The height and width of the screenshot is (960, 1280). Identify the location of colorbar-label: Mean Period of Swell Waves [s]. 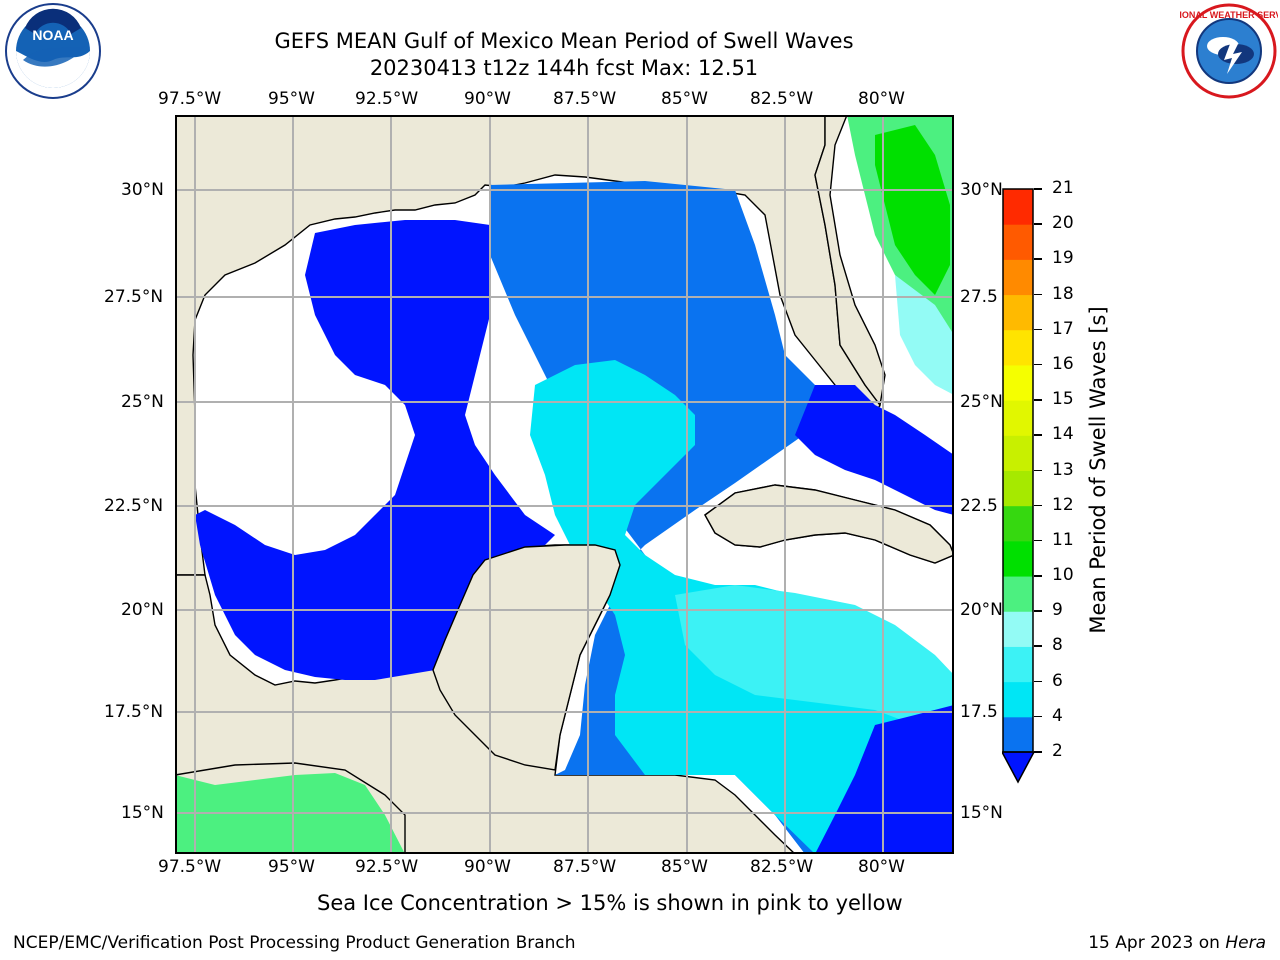
(1098, 470).